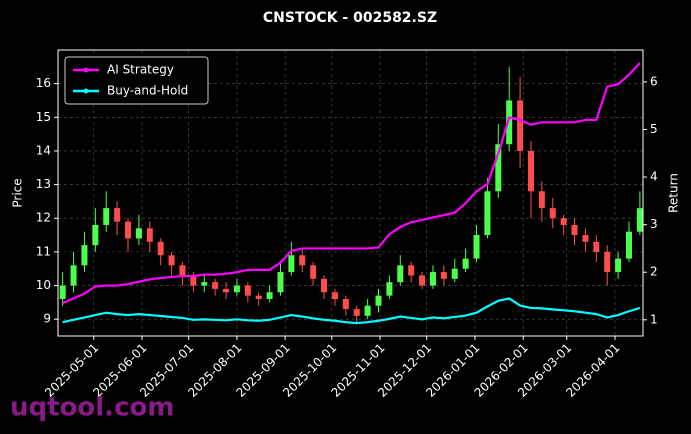 The height and width of the screenshot is (434, 691). I want to click on y2-tick-label: 1, so click(654, 319).